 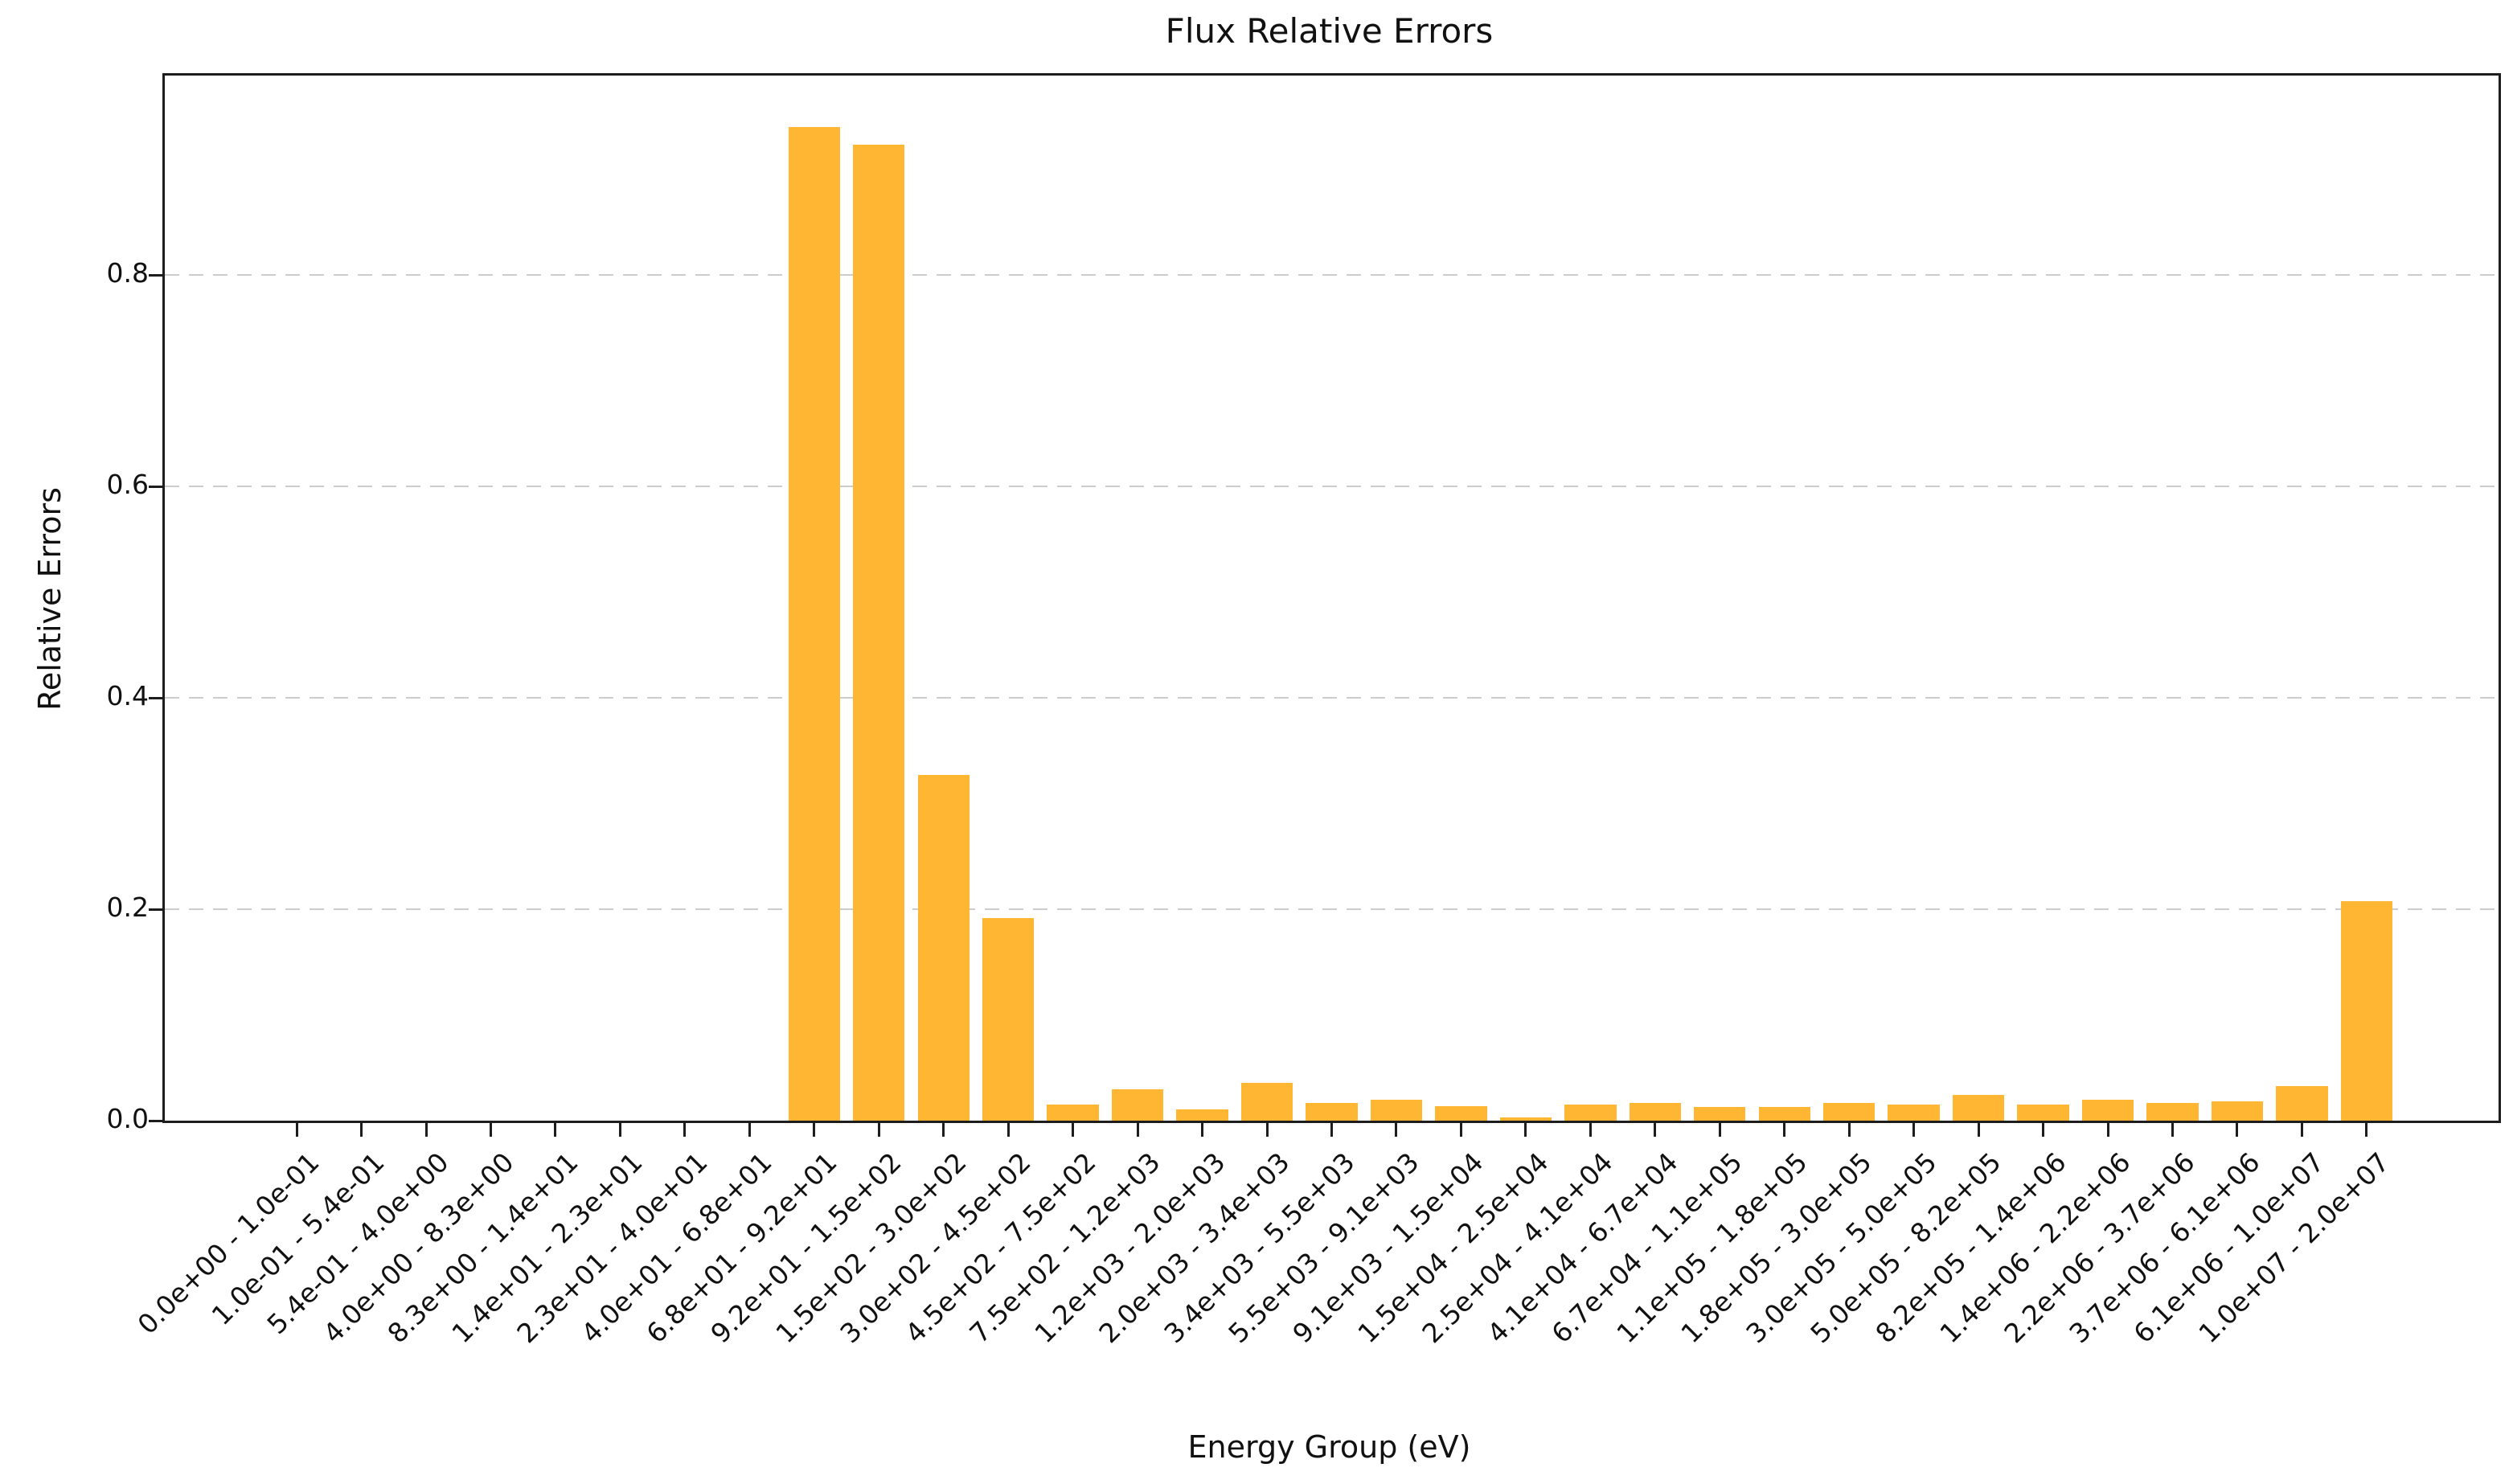 What do you see at coordinates (1332, 910) in the screenshot?
I see `gridline-y-0.2` at bounding box center [1332, 910].